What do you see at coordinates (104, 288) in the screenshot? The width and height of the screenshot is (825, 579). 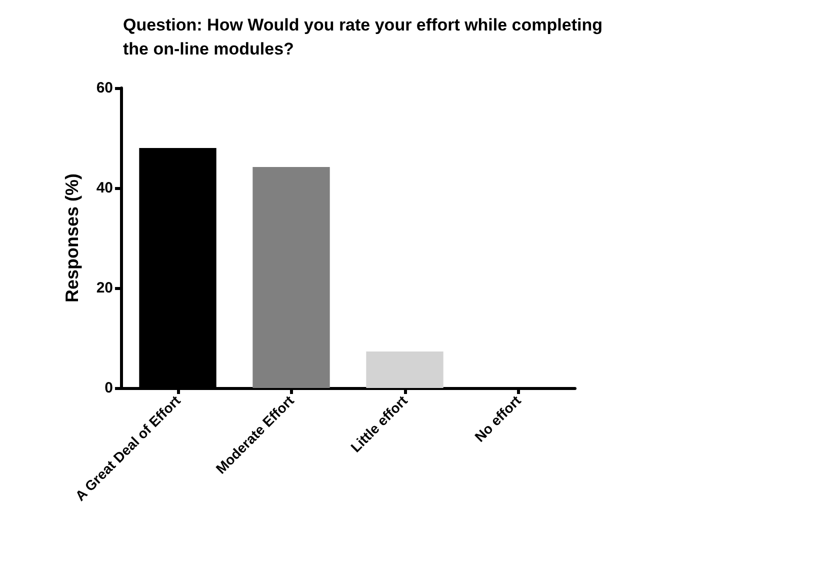 I see `y-tick-label: 20` at bounding box center [104, 288].